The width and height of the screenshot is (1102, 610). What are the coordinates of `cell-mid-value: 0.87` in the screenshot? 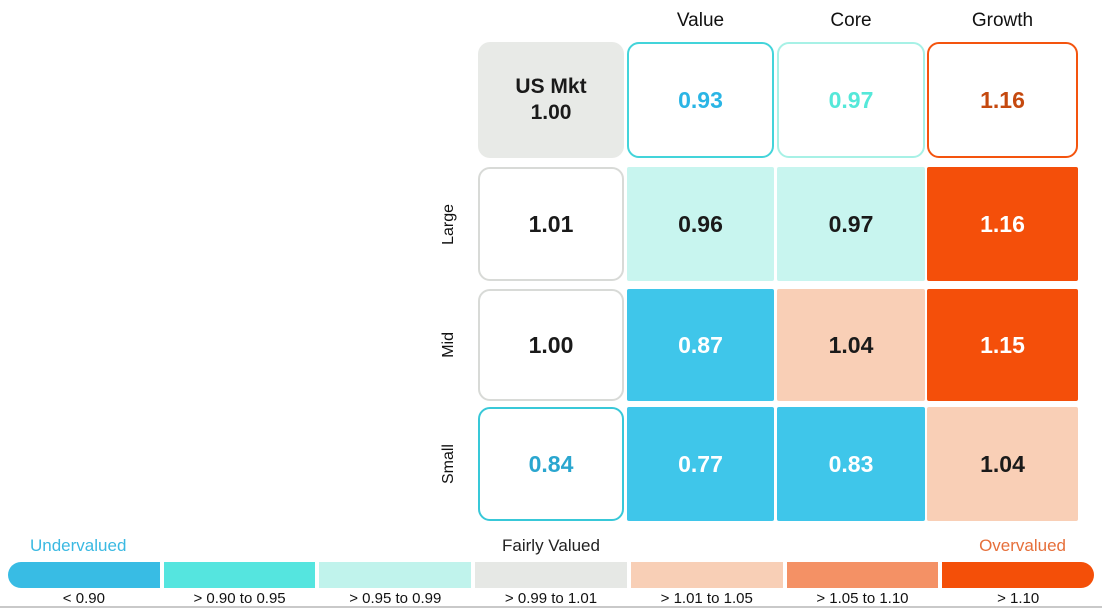 It's located at (700, 345).